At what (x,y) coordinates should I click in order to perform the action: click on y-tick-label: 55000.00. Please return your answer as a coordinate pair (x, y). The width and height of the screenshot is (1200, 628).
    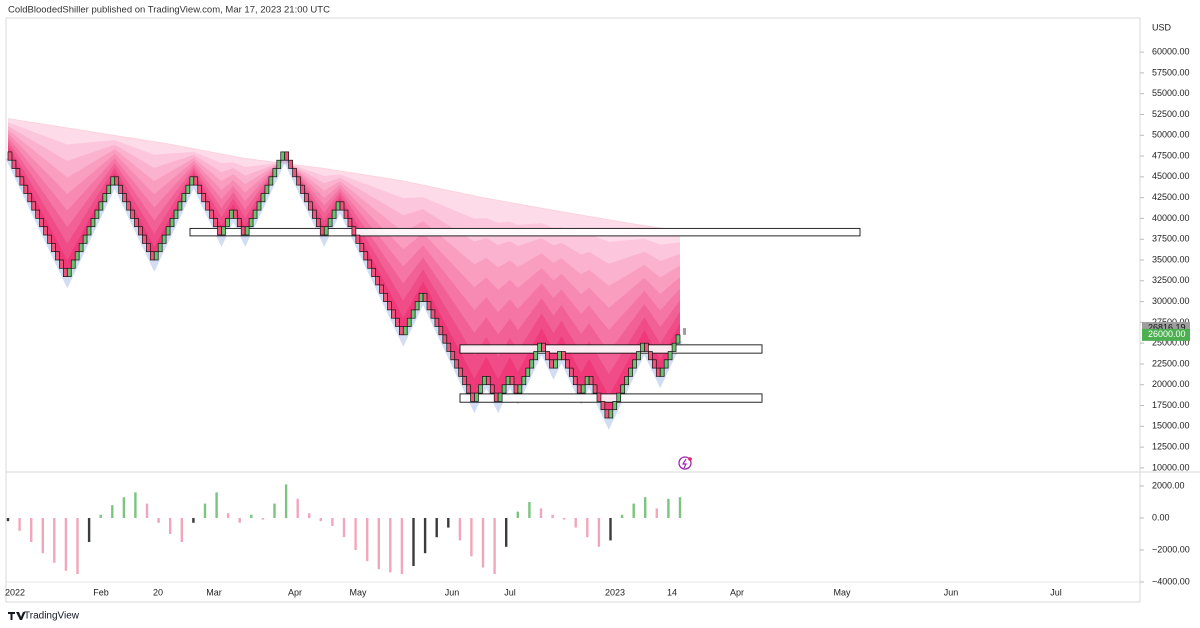
    Looking at the image, I should click on (1171, 93).